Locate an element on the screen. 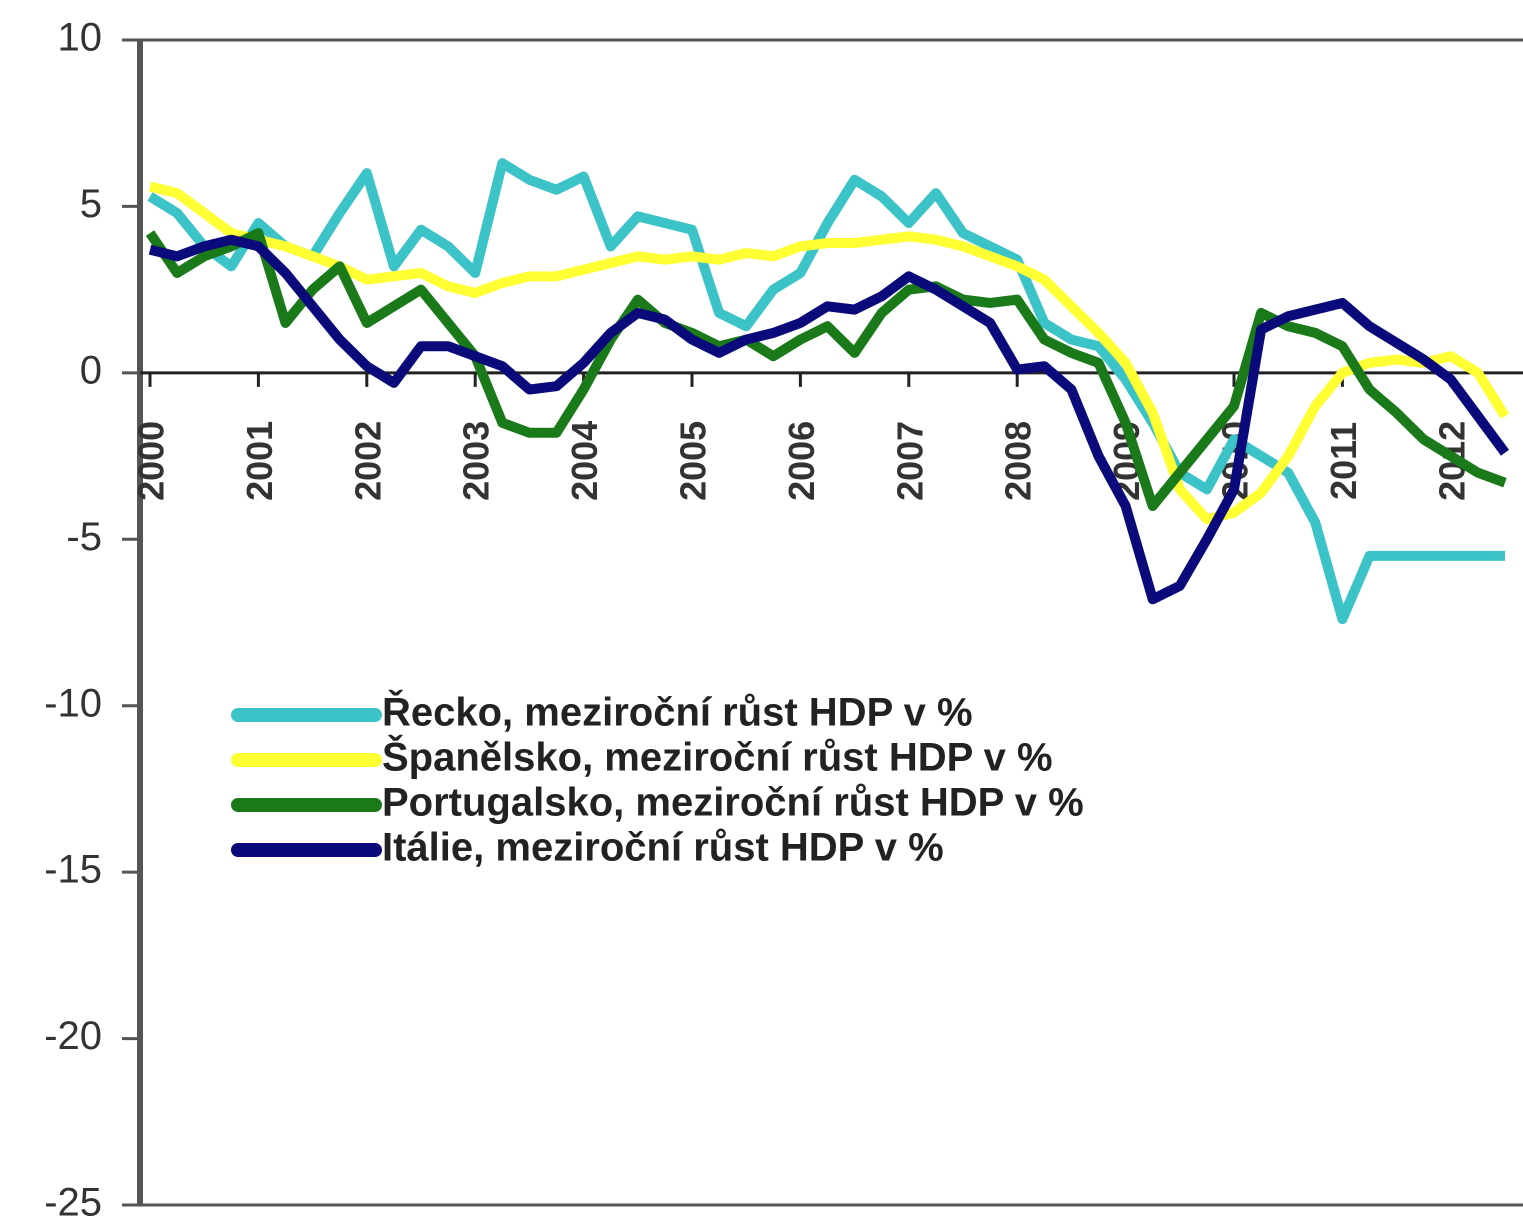 This screenshot has height=1223, width=1523. x-tick-label: 2002 is located at coordinates (367, 461).